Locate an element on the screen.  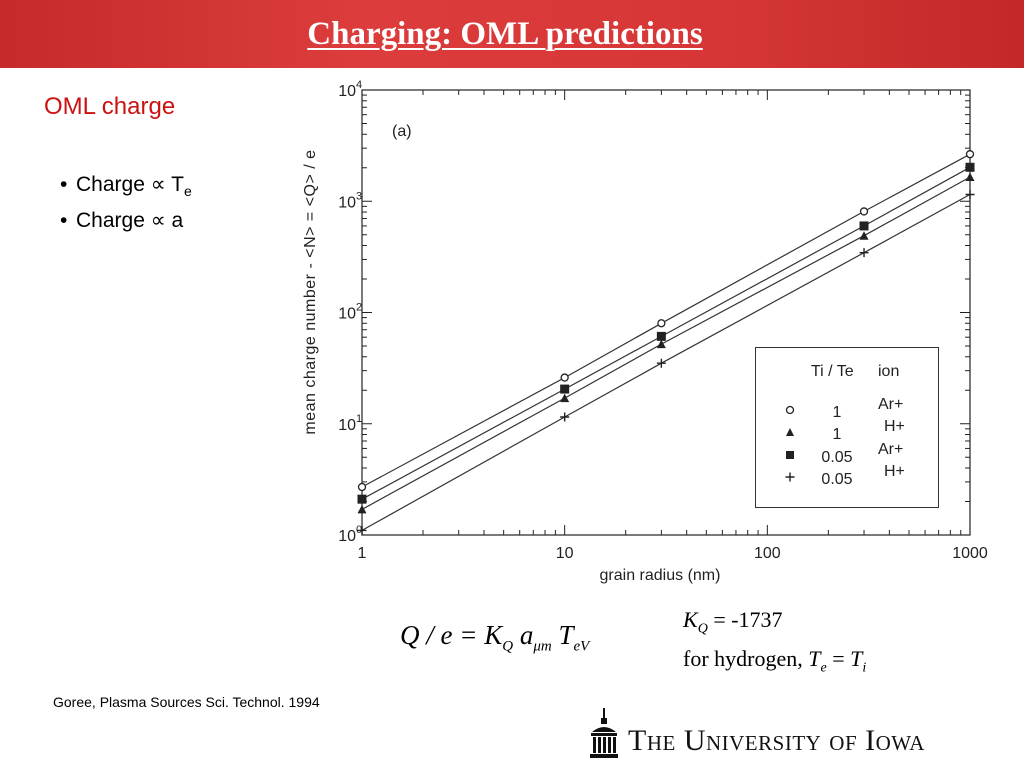
kq-value-line: KQ = -1737 is located at coordinates (774, 624).